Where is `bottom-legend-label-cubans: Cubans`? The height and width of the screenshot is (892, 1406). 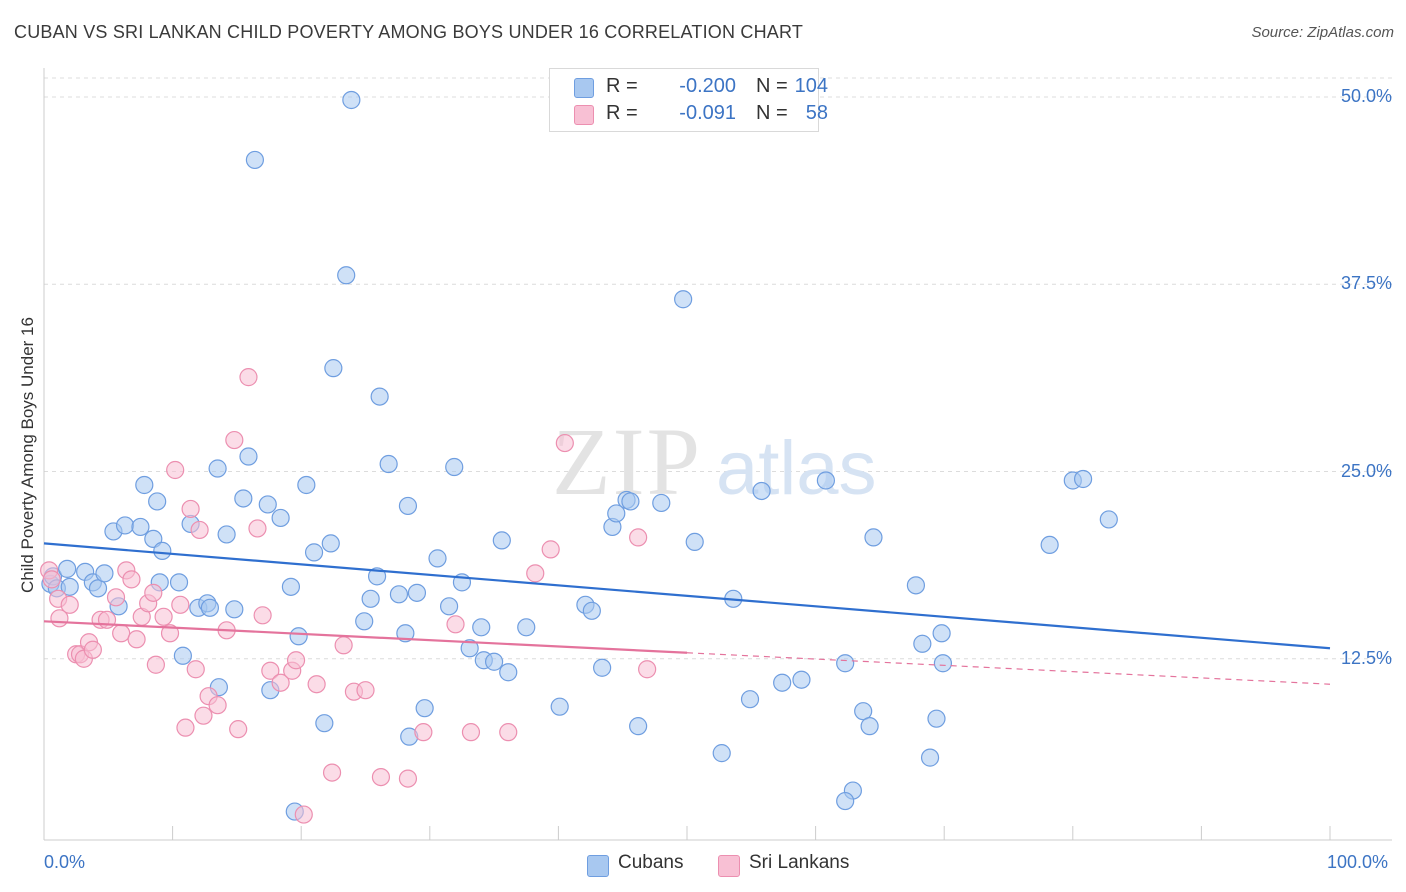
bottom-legend-label-cubans: Cubans is located at coordinates (651, 862).